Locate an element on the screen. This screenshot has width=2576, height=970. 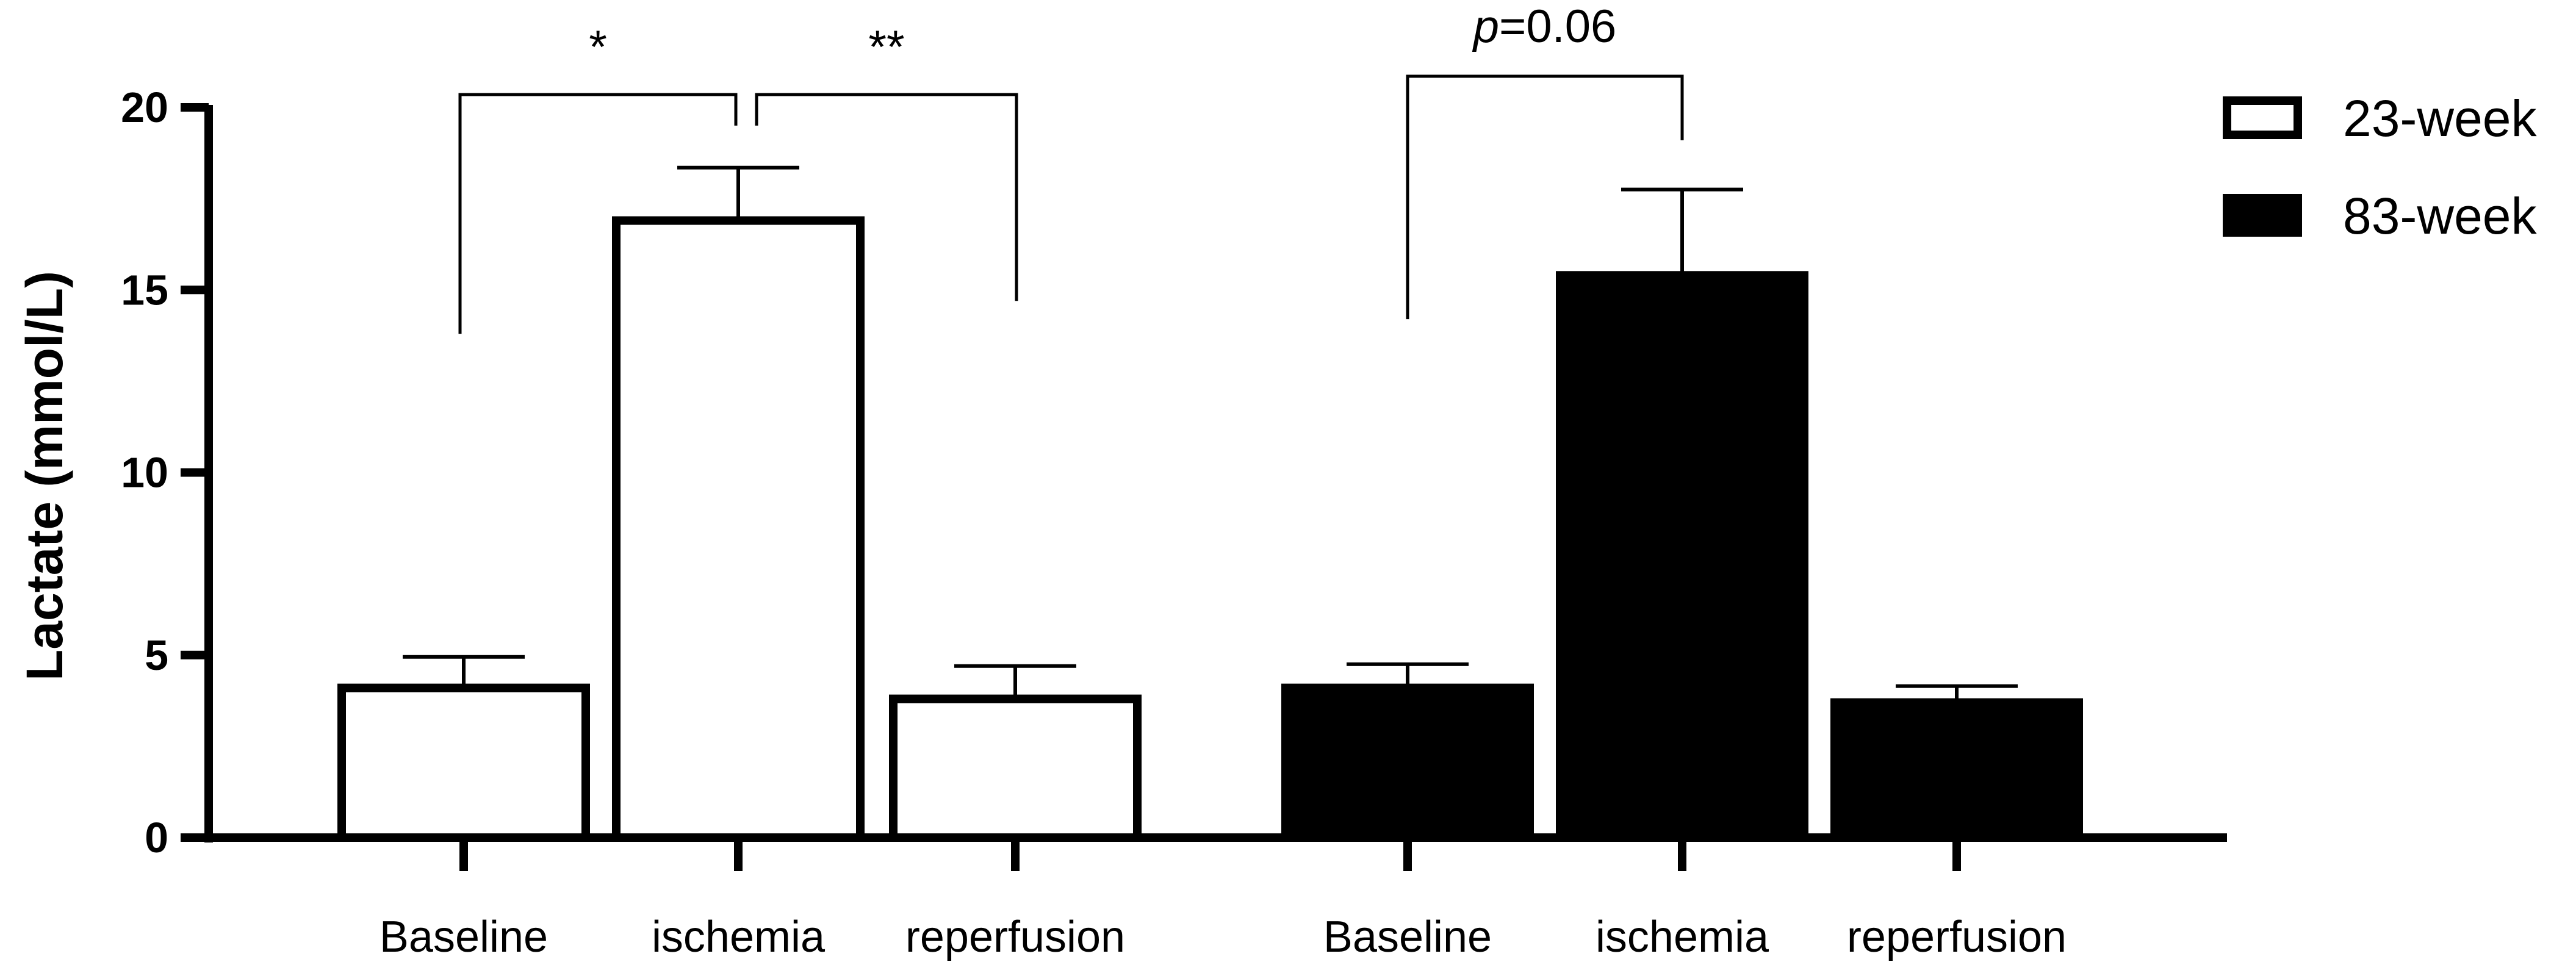
significance-label-3: p=0.06 is located at coordinates (1544, 26).